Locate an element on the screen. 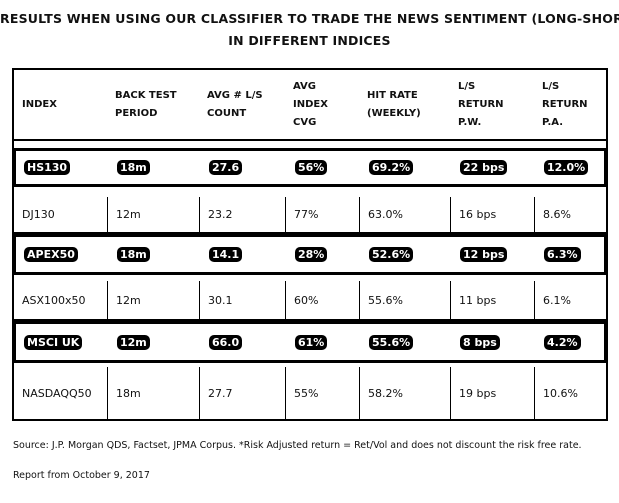  table-cell: 28% is located at coordinates (324, 254).